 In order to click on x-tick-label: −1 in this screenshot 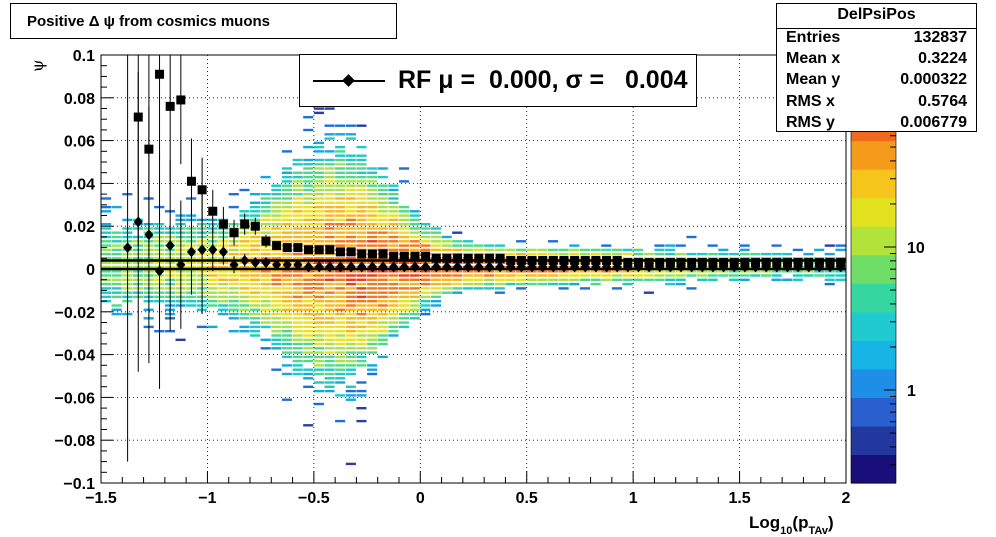, I will do `click(207, 498)`.